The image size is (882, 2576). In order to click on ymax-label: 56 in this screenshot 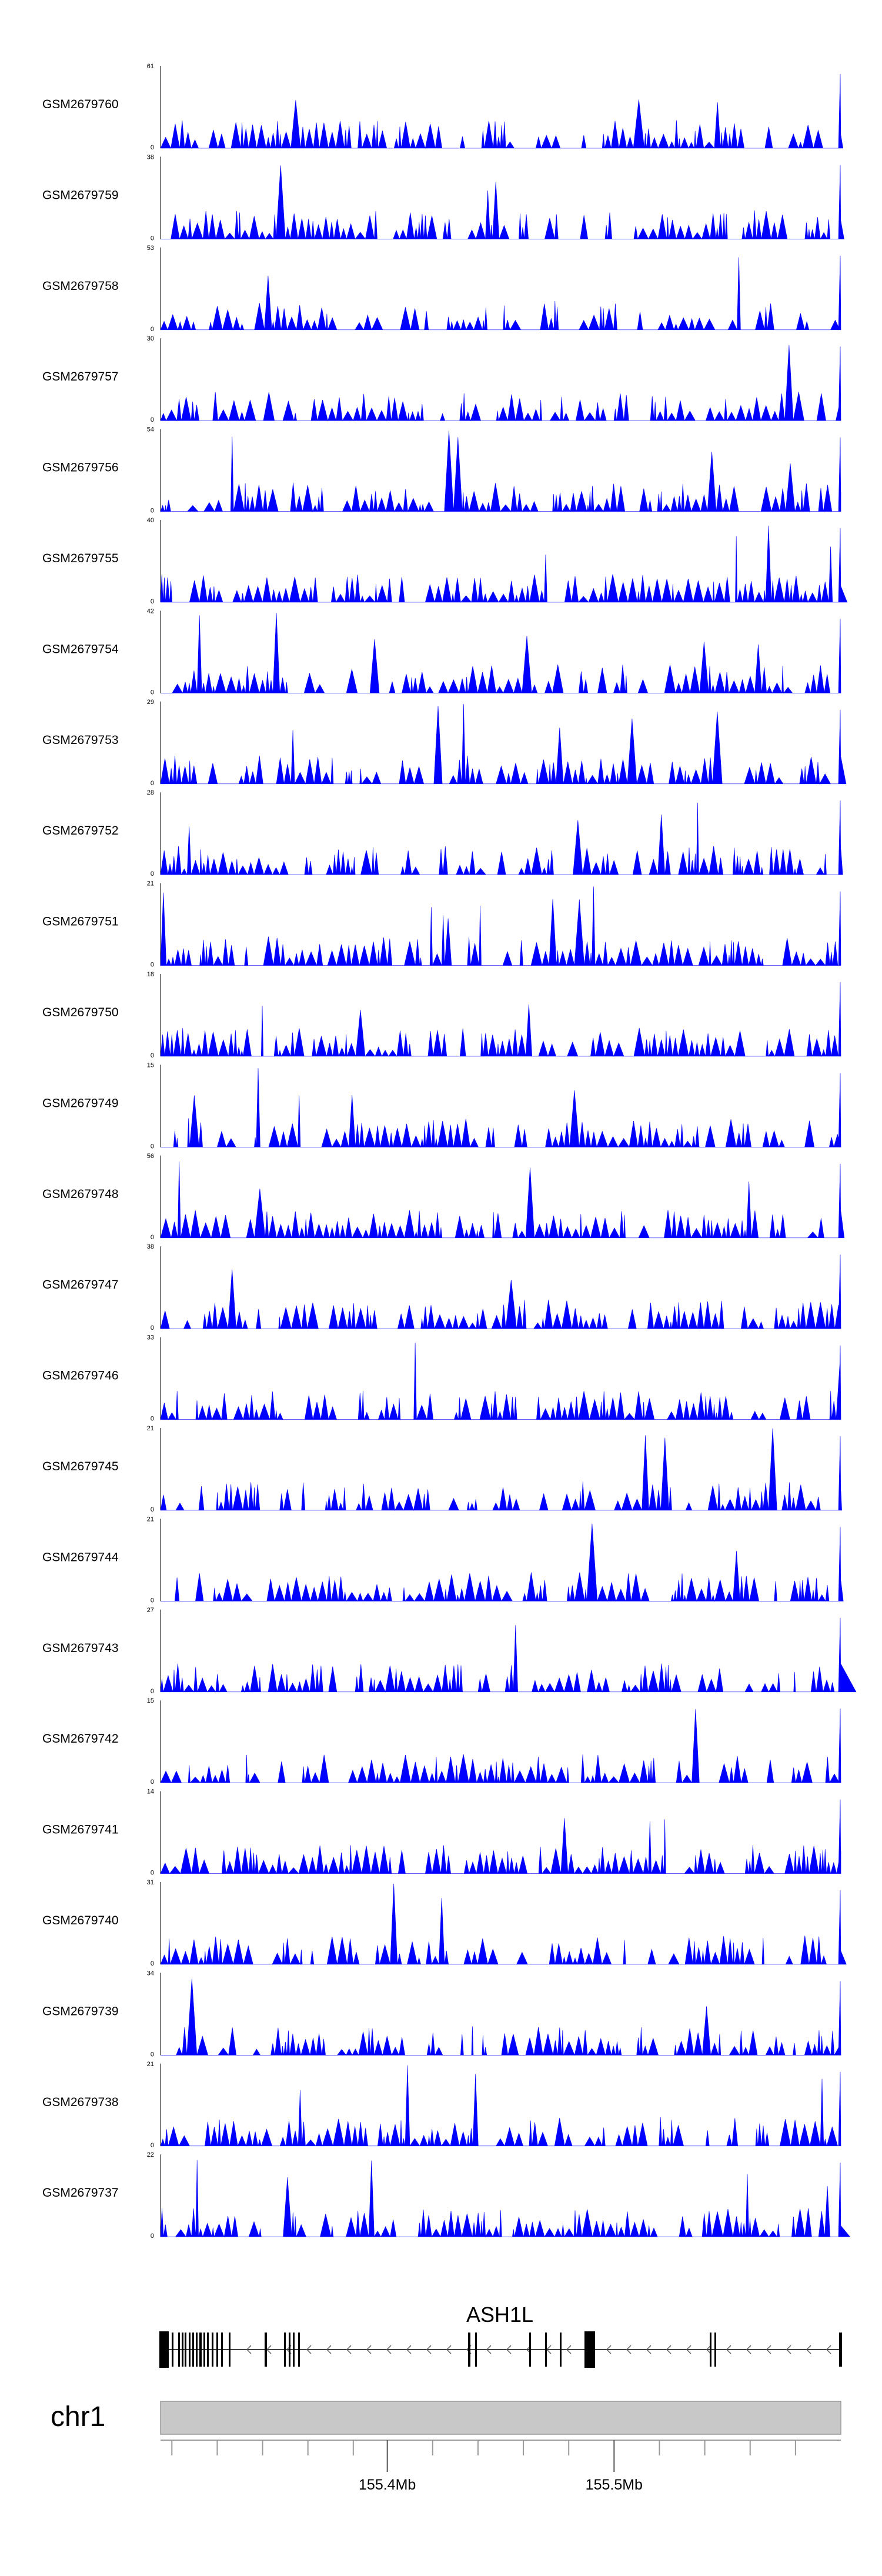, I will do `click(150, 1156)`.